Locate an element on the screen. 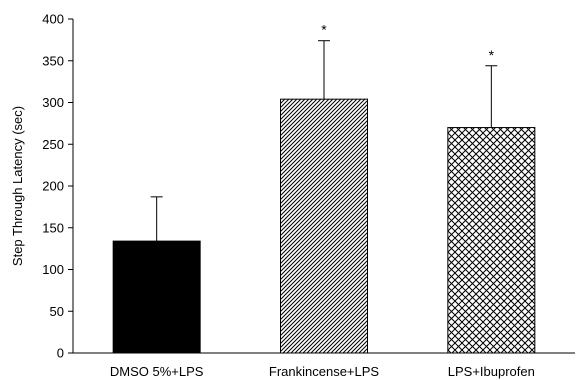 This screenshot has width=579, height=380. y-tick-label: 150 is located at coordinates (53, 227).